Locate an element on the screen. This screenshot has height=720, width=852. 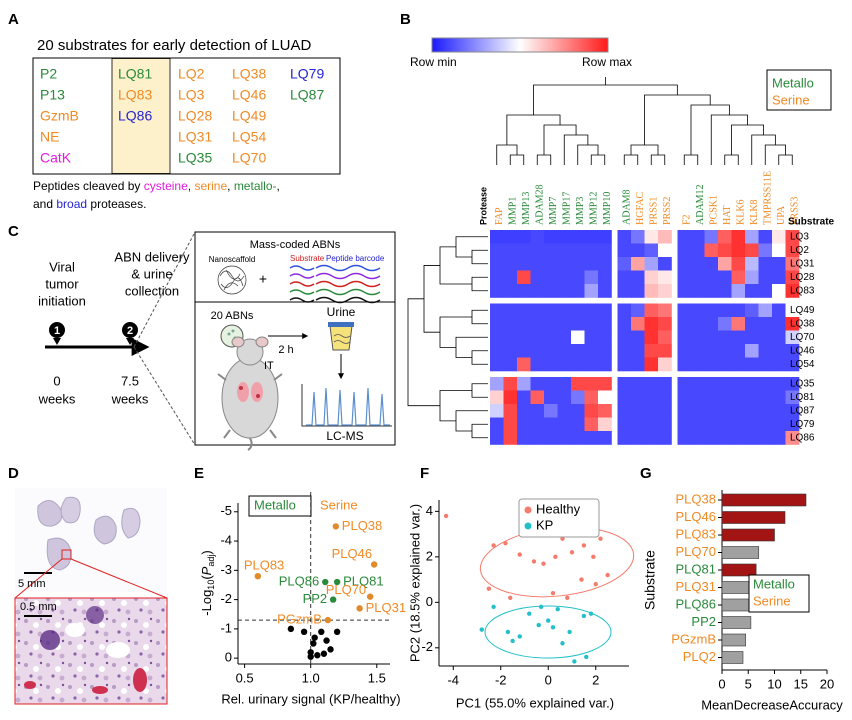
bar is located at coordinates (740, 552).